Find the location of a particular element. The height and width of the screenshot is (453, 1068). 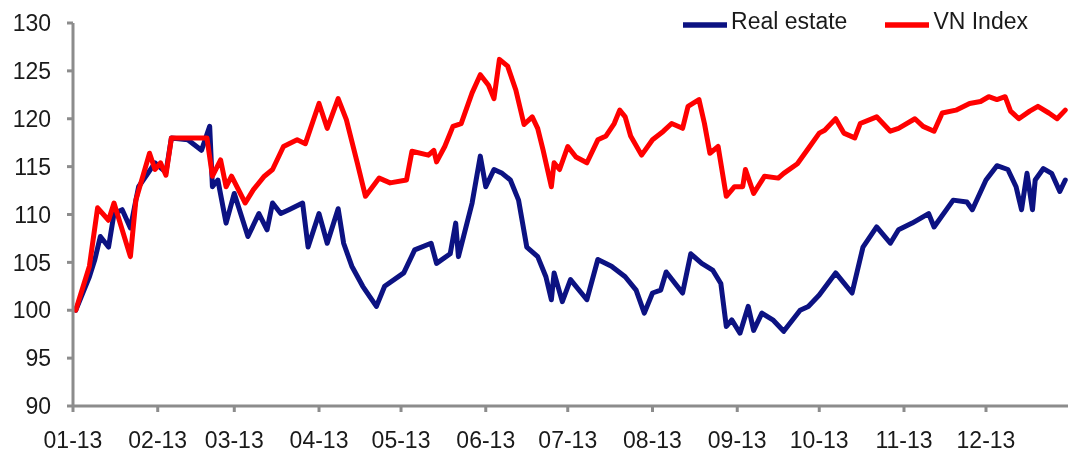

y-tick-label: 105 is located at coordinates (31, 262).